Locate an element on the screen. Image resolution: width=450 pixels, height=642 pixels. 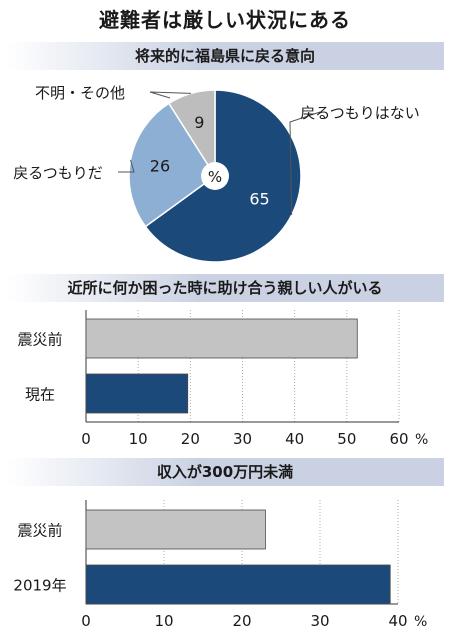
pie-slice-unknown is located at coordinates (191, 134).